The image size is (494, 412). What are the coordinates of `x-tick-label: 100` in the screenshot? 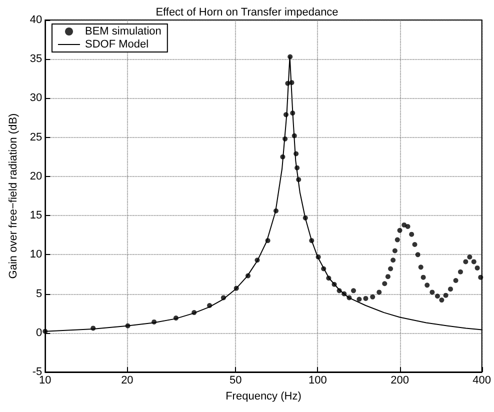 It's located at (317, 380).